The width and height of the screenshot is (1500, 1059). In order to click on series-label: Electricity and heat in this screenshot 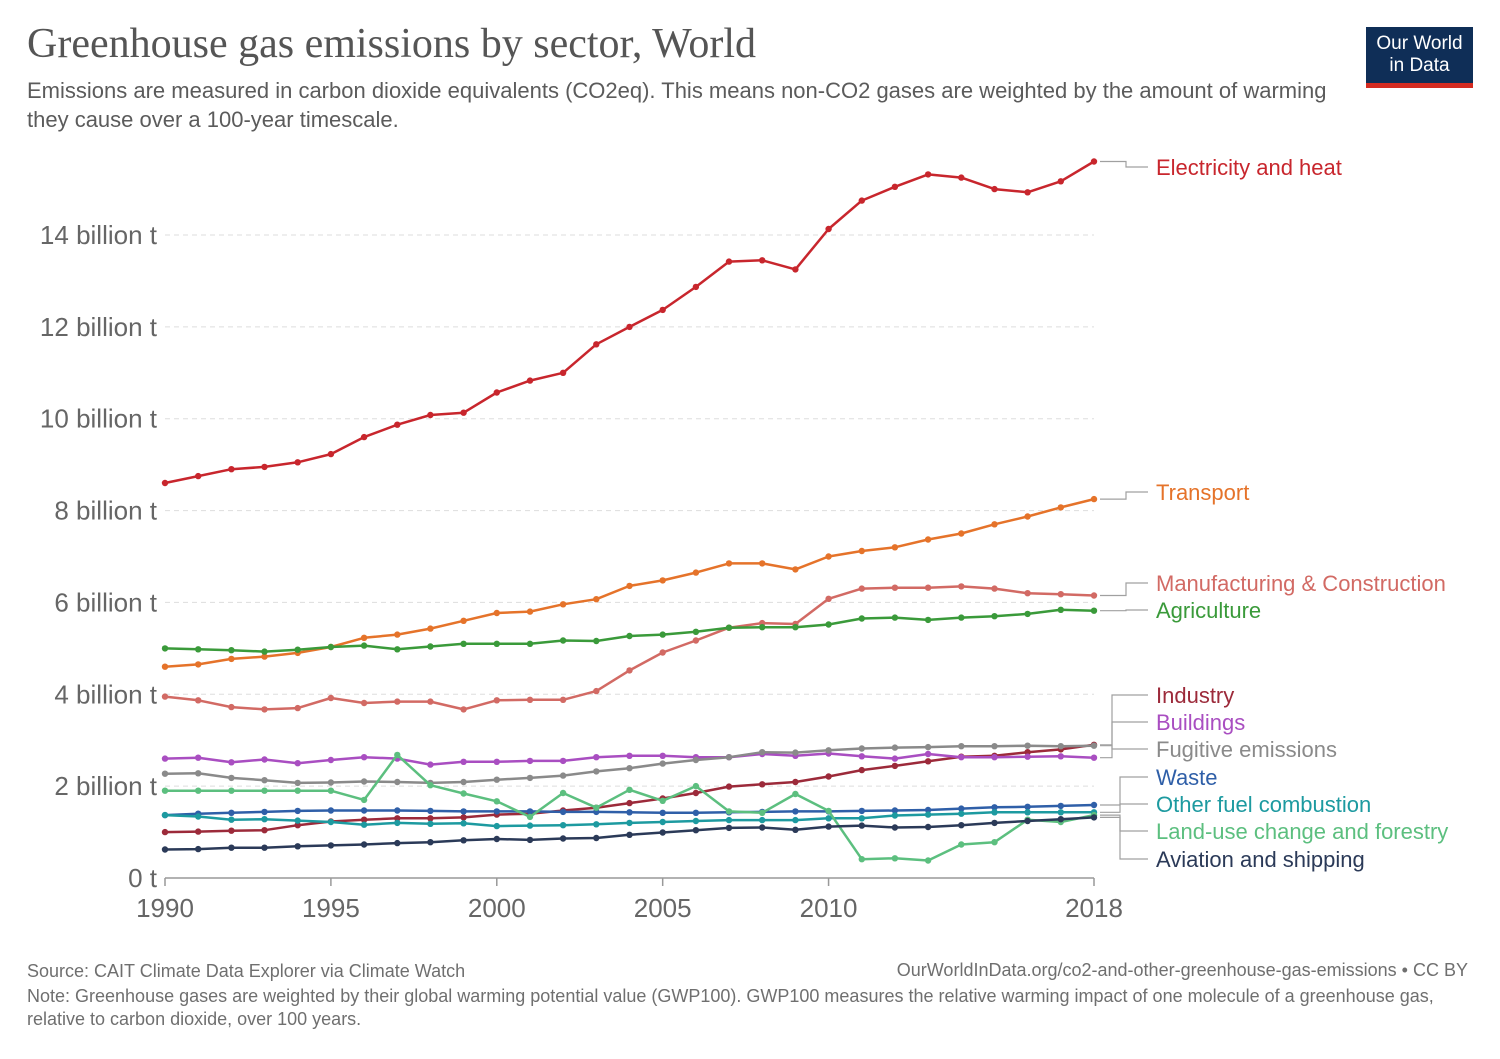, I will do `click(1249, 167)`.